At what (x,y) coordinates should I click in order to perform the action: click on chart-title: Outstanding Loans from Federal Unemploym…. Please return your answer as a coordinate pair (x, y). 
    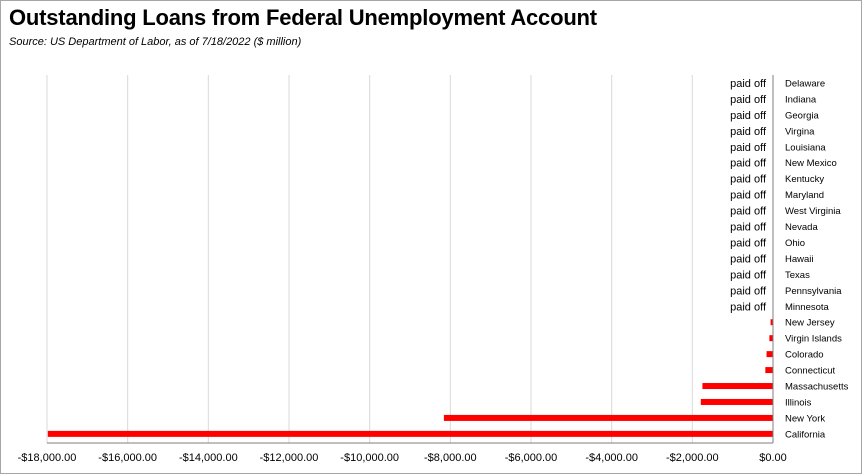
    Looking at the image, I should click on (303, 17).